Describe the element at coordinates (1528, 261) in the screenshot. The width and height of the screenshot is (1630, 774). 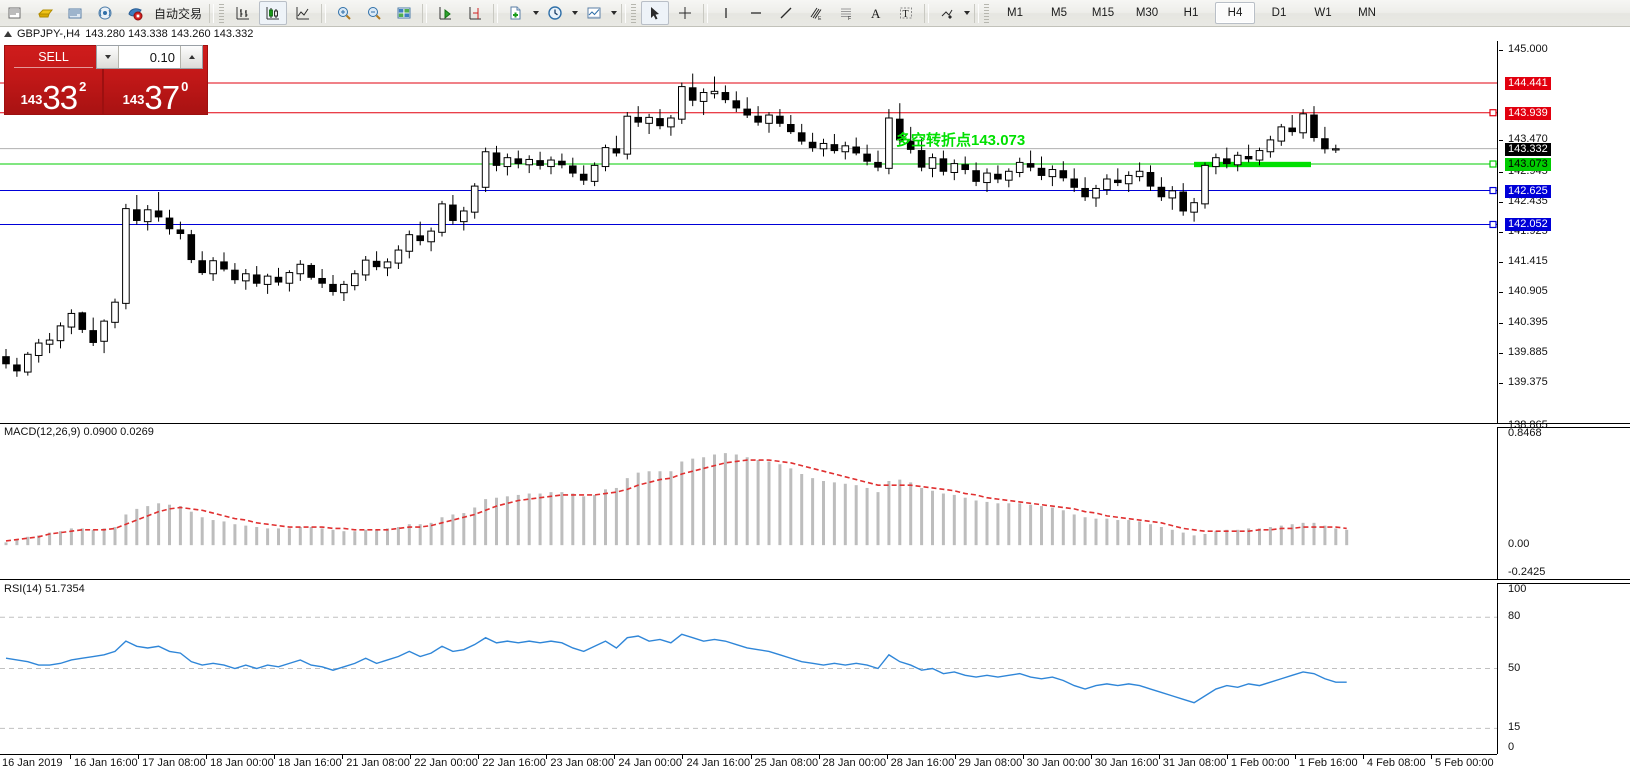
I see `price-tick-label: 141.415` at that location.